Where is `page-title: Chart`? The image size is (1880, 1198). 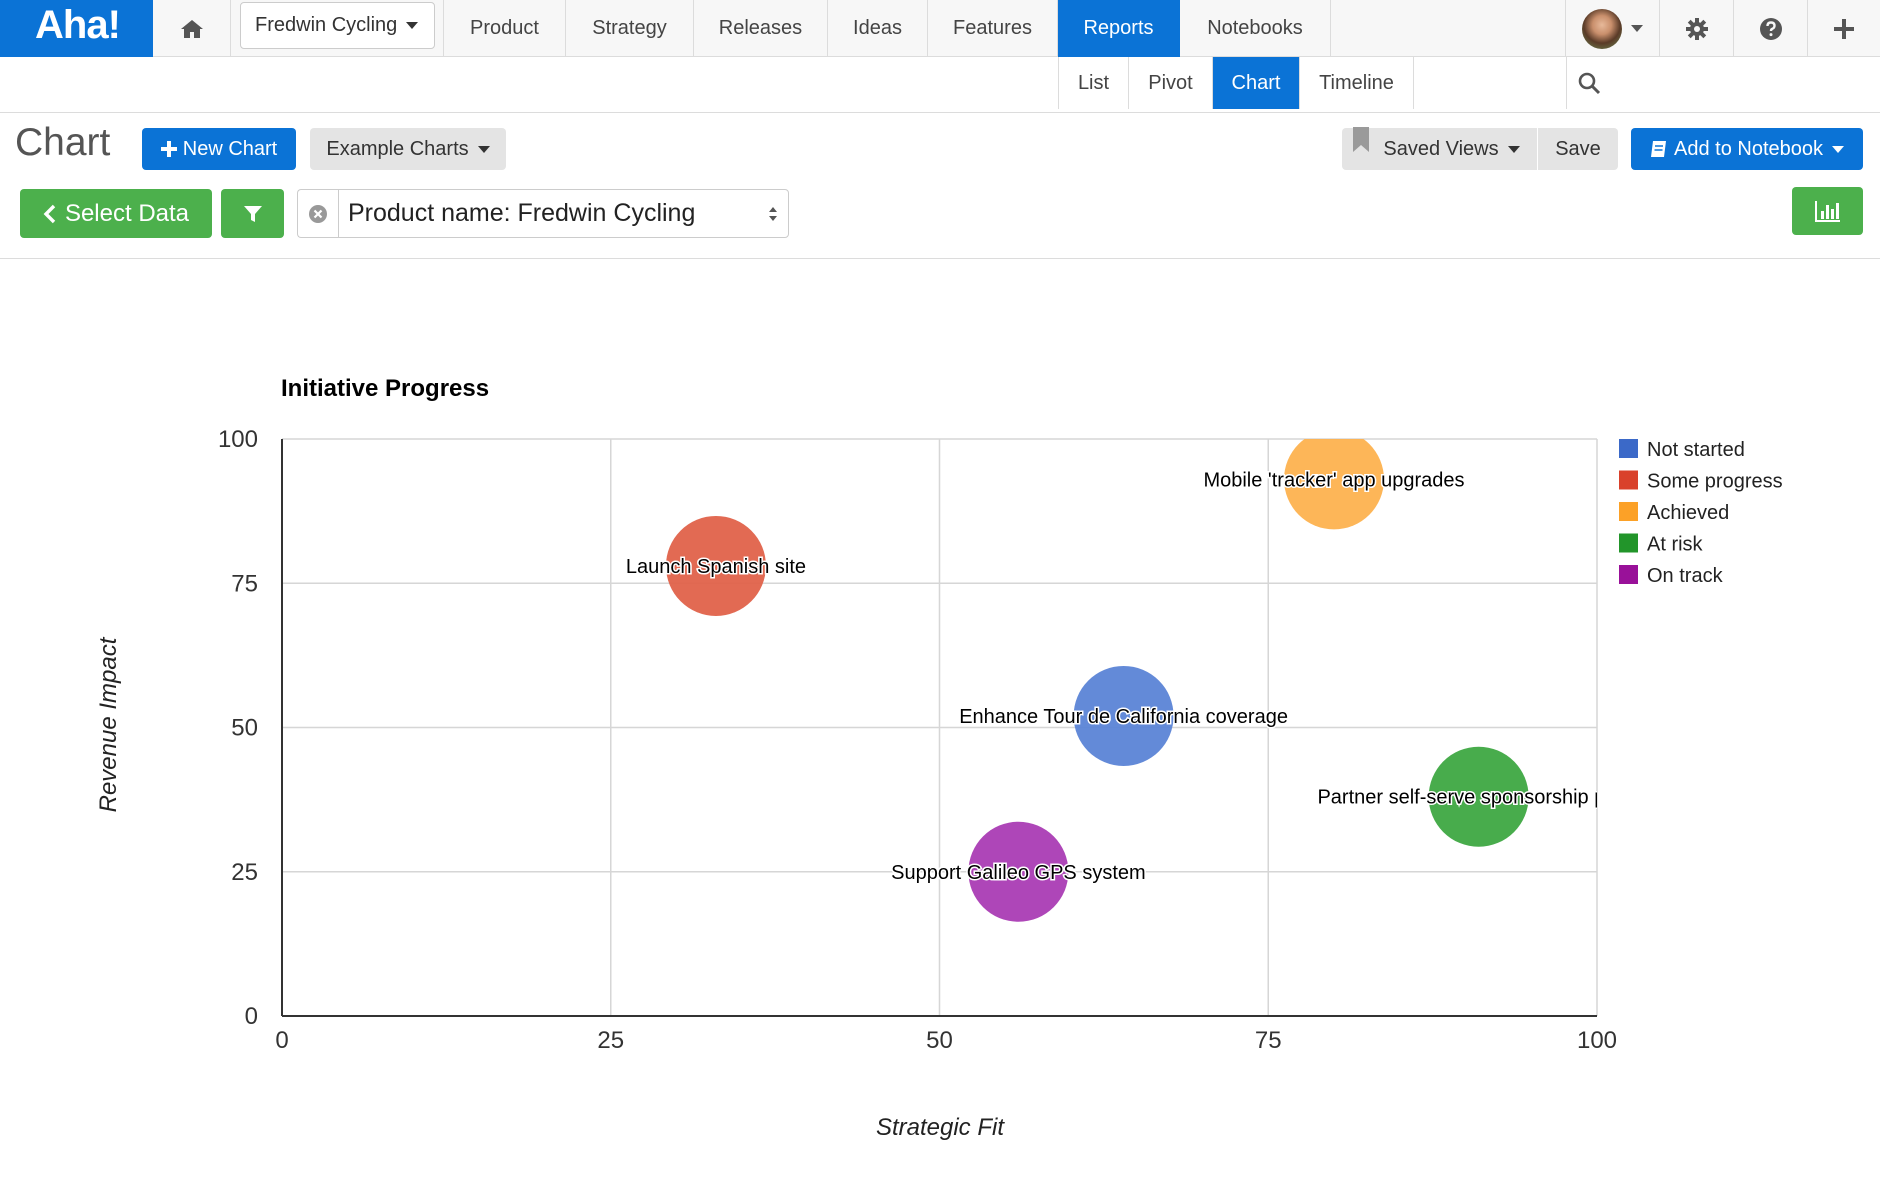 page-title: Chart is located at coordinates (63, 142).